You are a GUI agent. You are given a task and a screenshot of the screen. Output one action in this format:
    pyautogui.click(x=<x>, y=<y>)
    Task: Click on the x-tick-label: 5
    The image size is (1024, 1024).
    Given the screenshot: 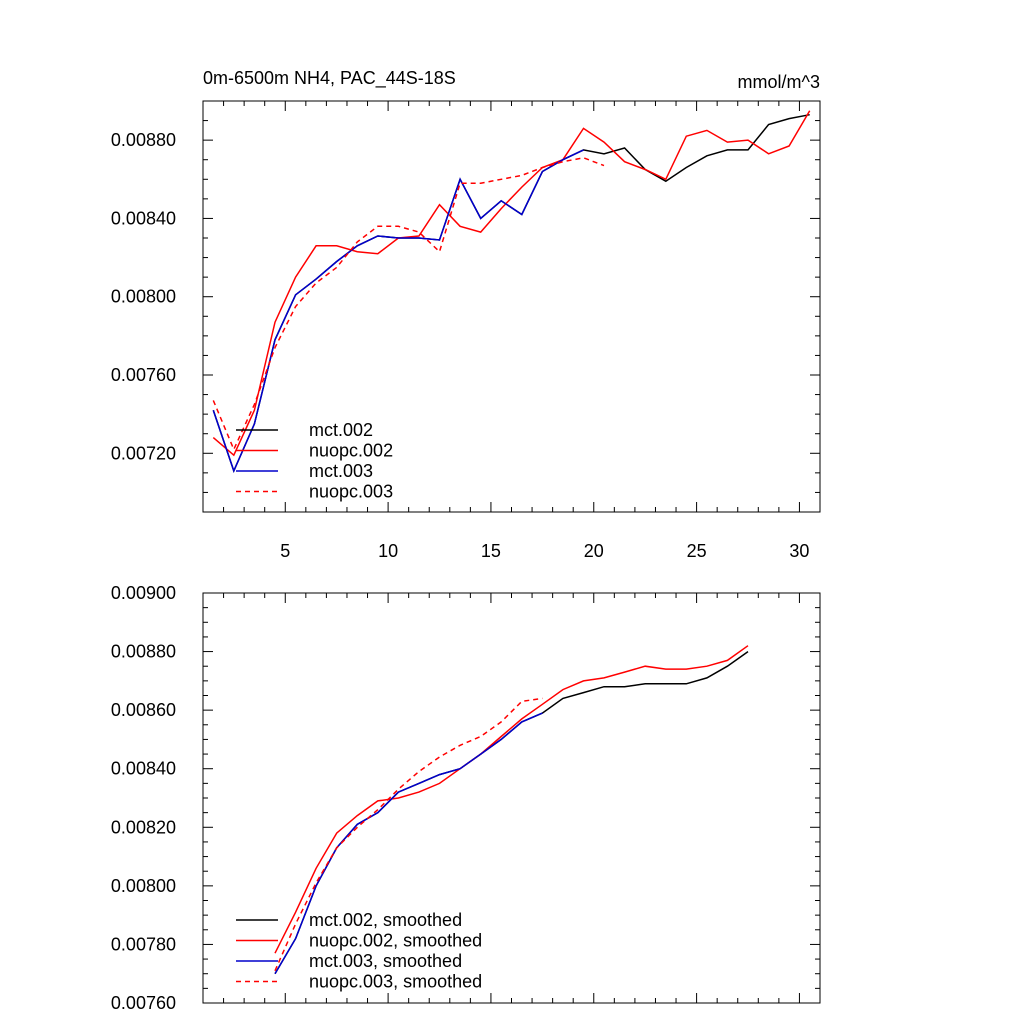 What is the action you would take?
    pyautogui.click(x=285, y=551)
    